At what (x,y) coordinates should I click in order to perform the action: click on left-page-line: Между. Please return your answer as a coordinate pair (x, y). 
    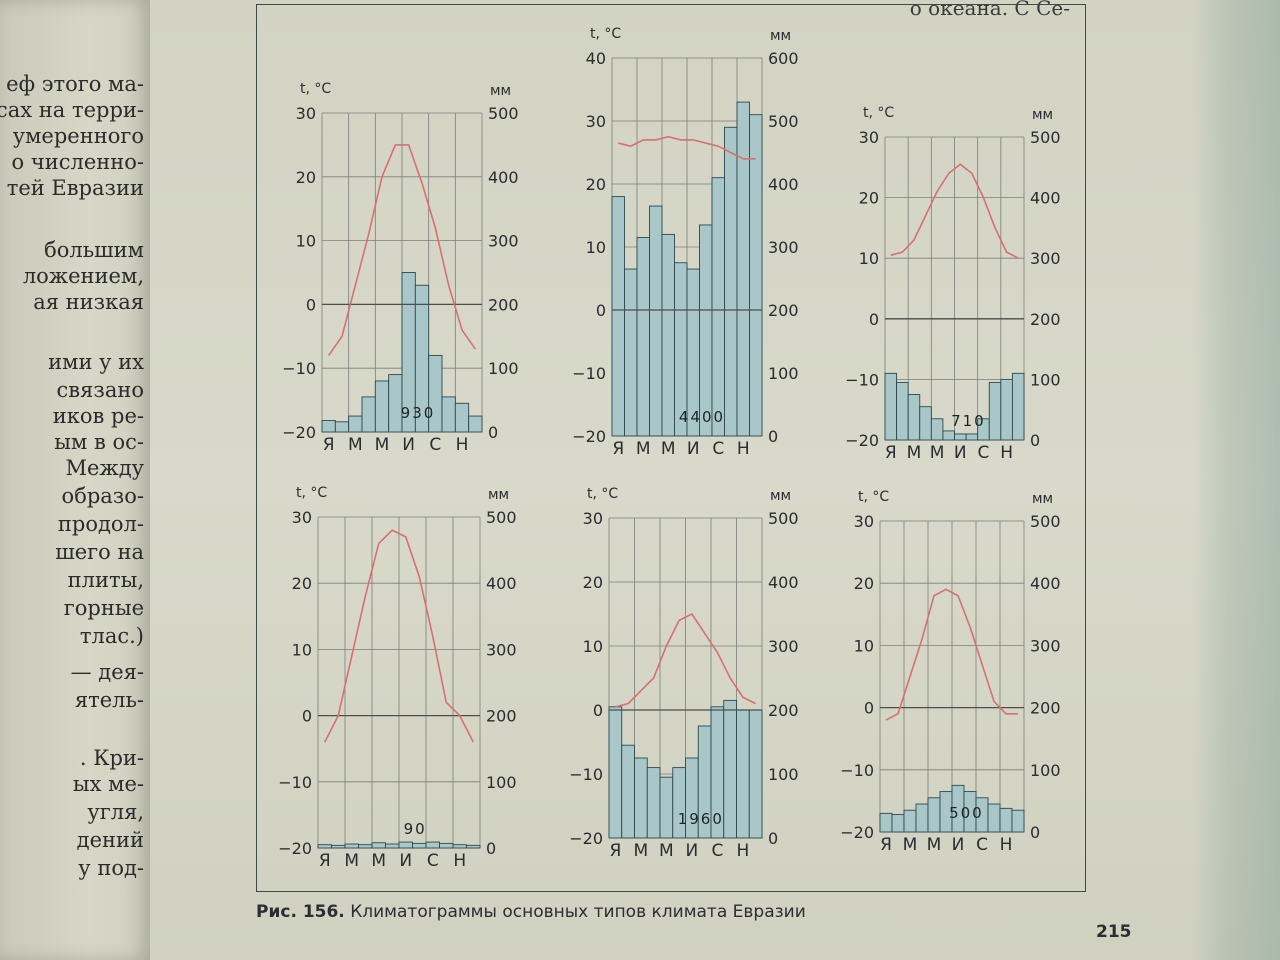
    Looking at the image, I should click on (104, 468).